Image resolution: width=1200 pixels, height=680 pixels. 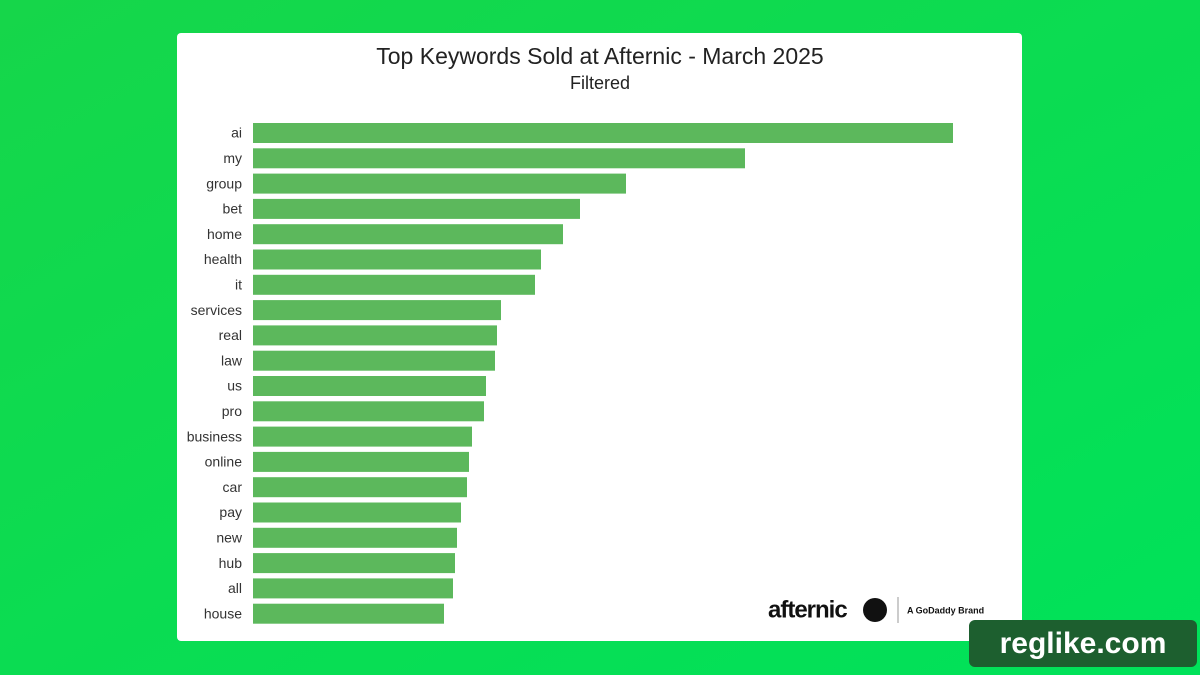 What do you see at coordinates (235, 588) in the screenshot?
I see `y-tick-label: all` at bounding box center [235, 588].